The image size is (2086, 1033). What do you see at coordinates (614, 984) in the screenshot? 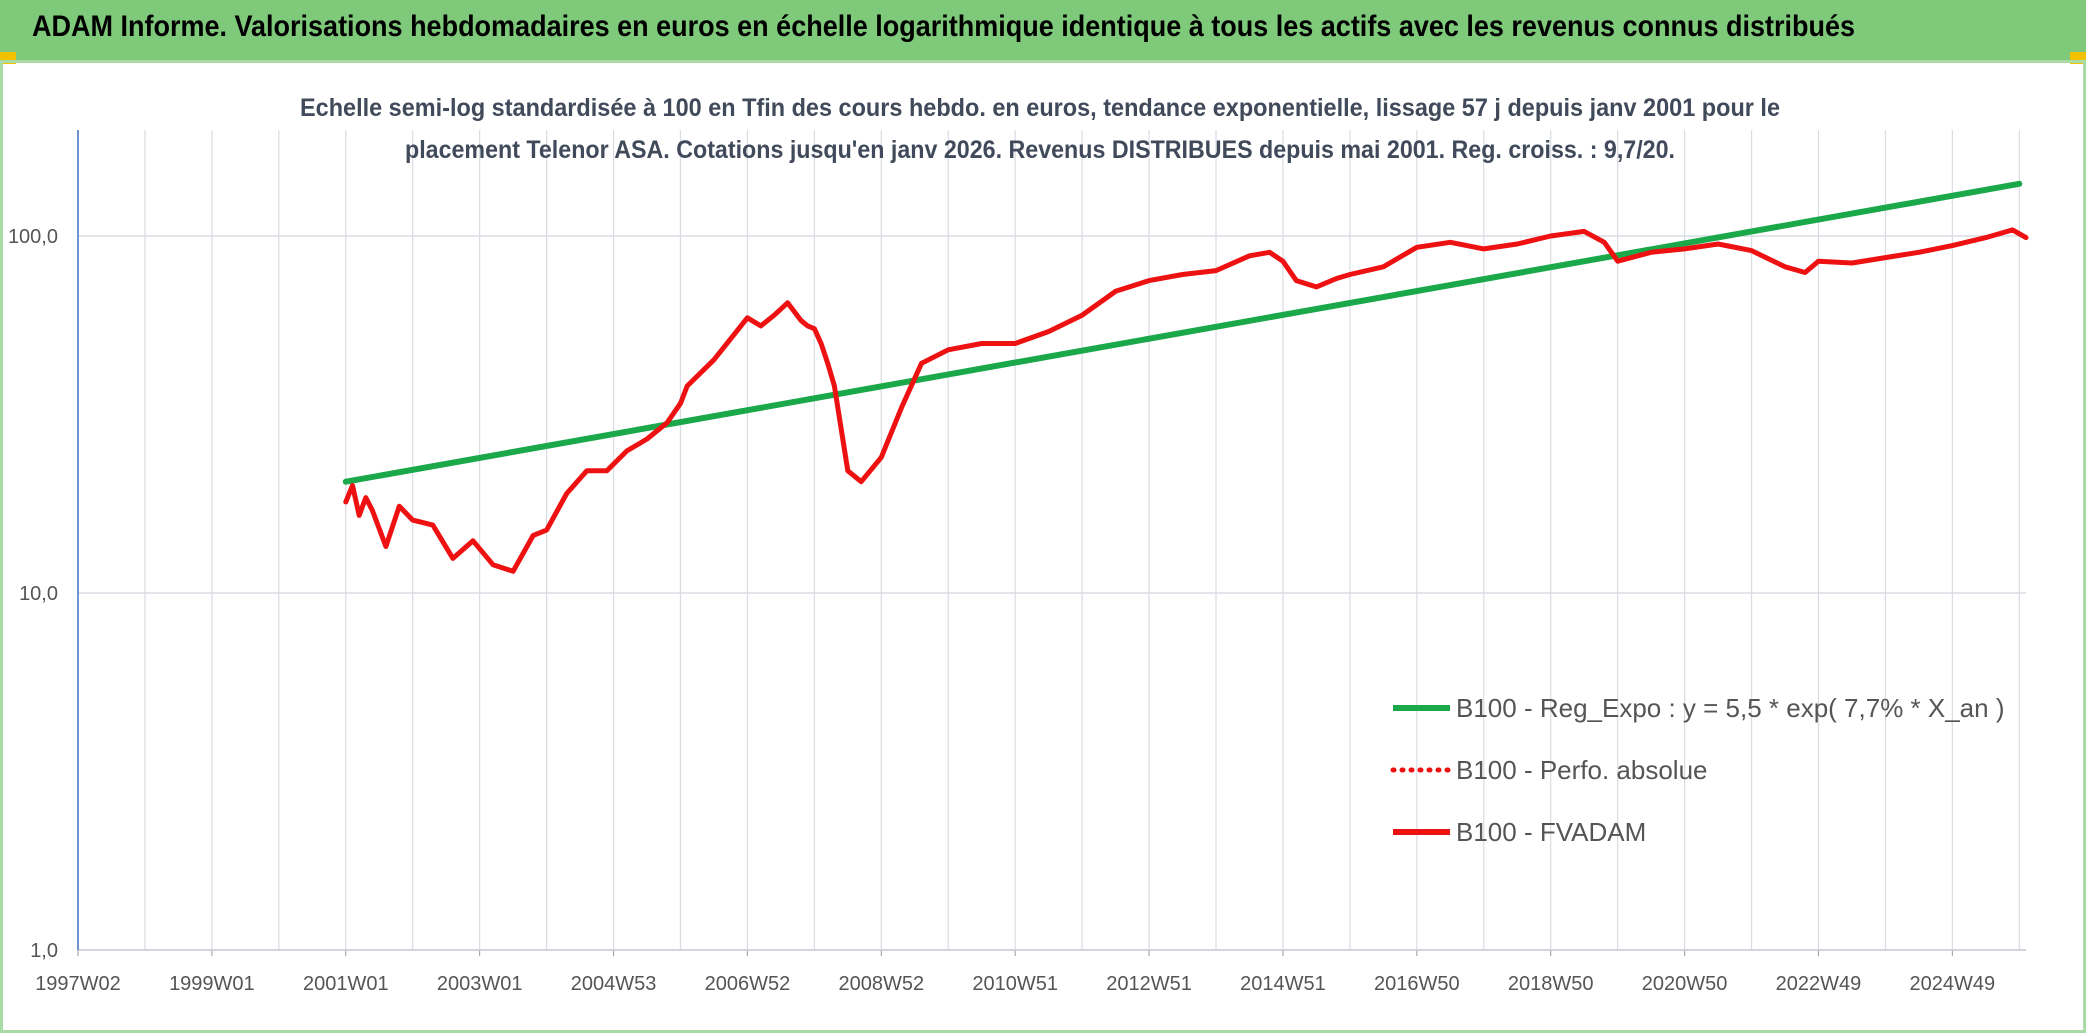
I see `x-tick-label: 2004W53` at bounding box center [614, 984].